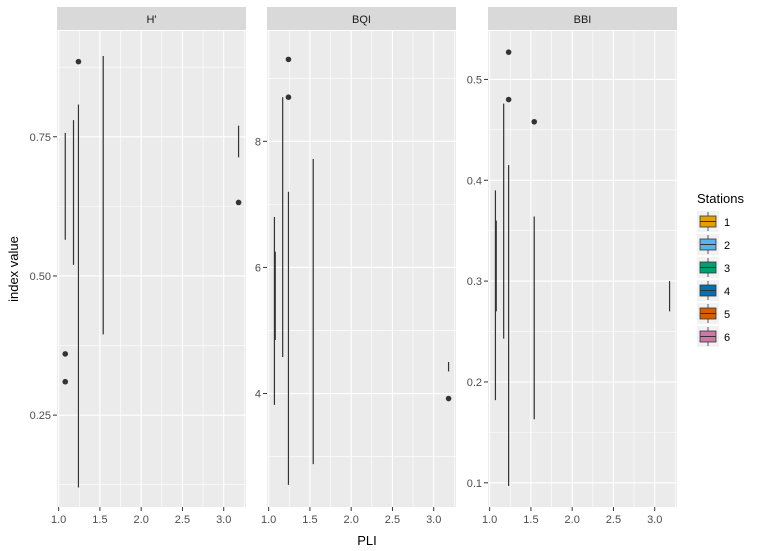 This screenshot has width=767, height=551. I want to click on y-axis-title: index value, so click(13, 269).